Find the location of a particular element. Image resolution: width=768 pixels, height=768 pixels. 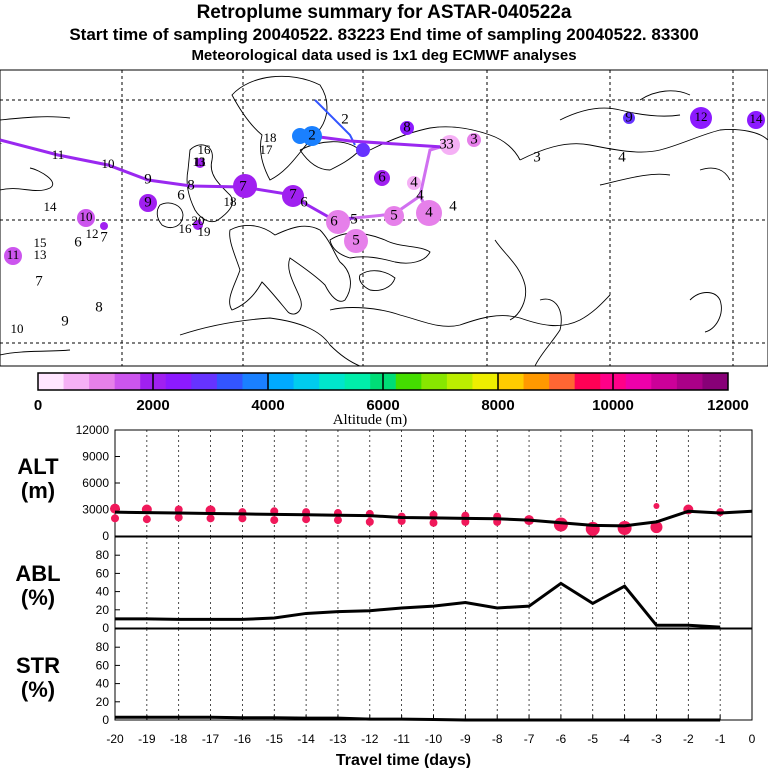

y-tick-label: 9000 is located at coordinates (95, 457).